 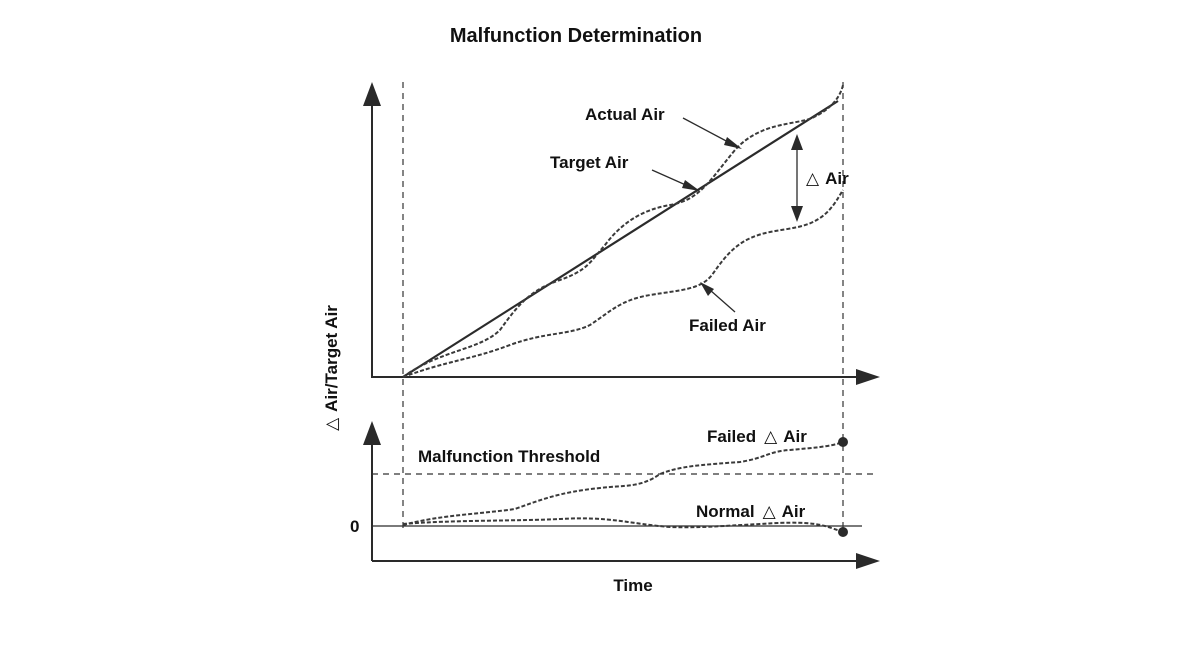 I want to click on failed-air-label: Failed Air, so click(x=727, y=325).